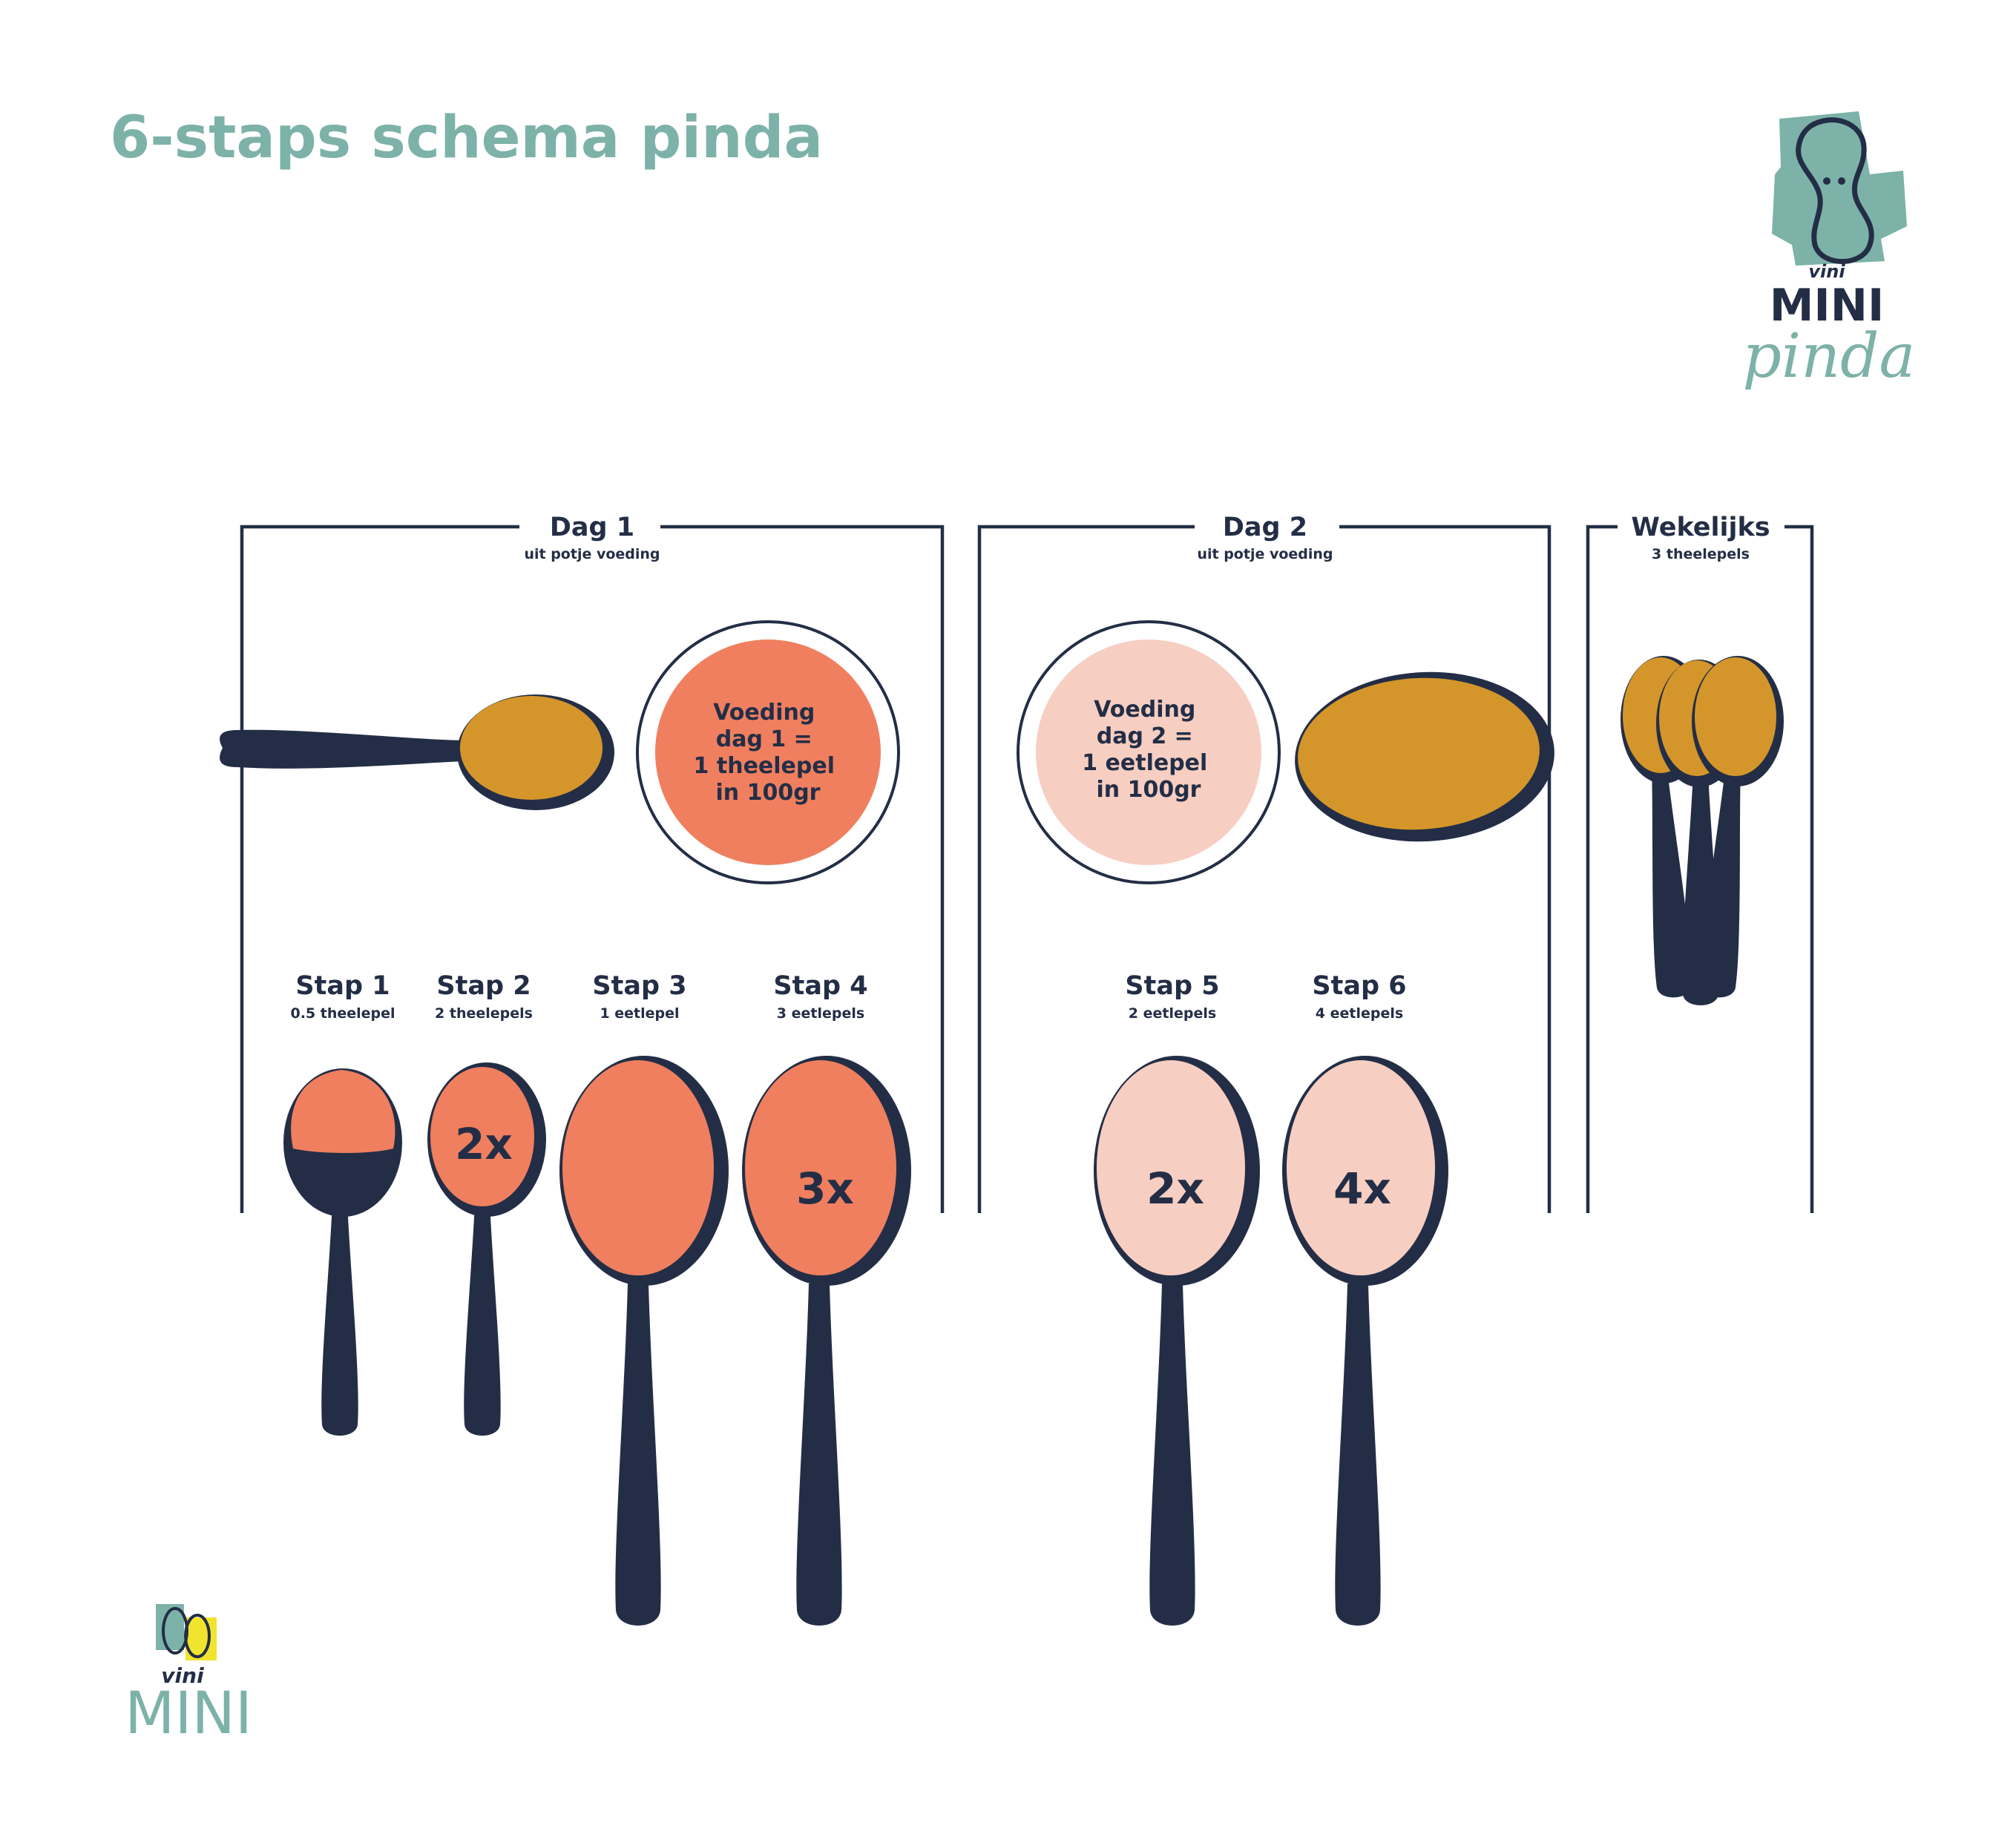  I want to click on multiplier-label: 3x, so click(825, 1188).